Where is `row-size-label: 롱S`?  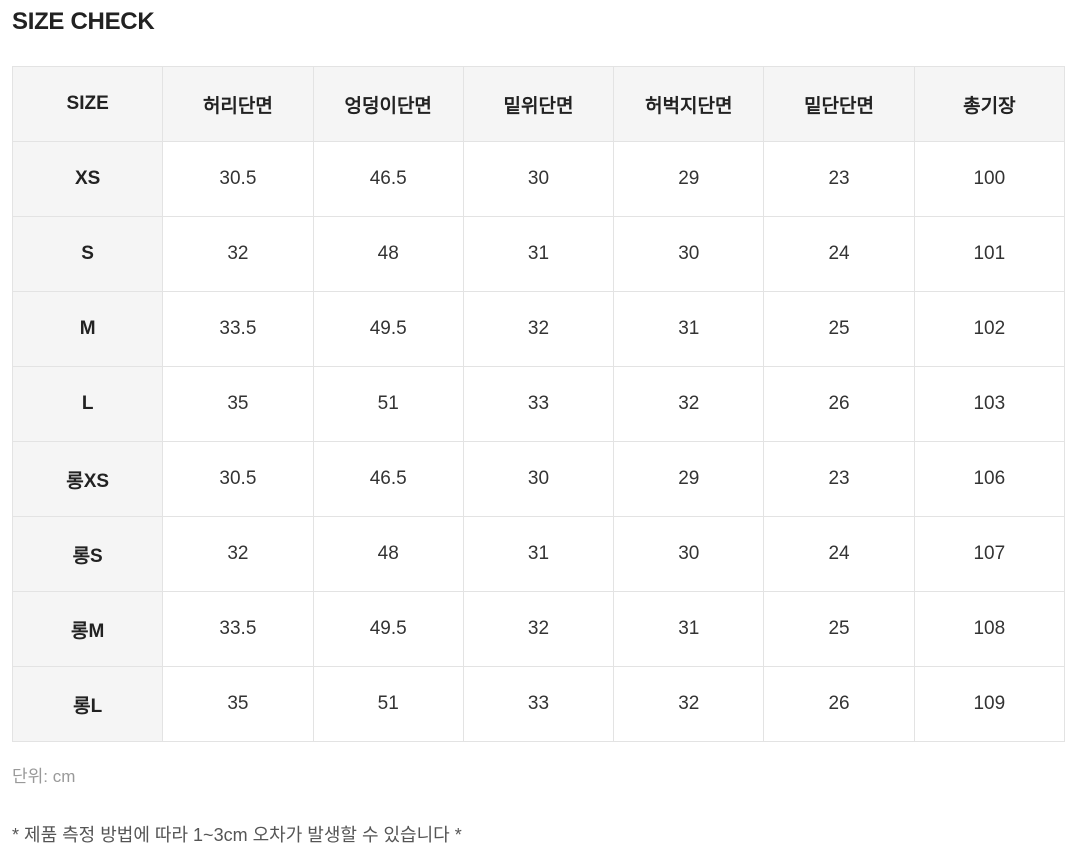 row-size-label: 롱S is located at coordinates (87, 554).